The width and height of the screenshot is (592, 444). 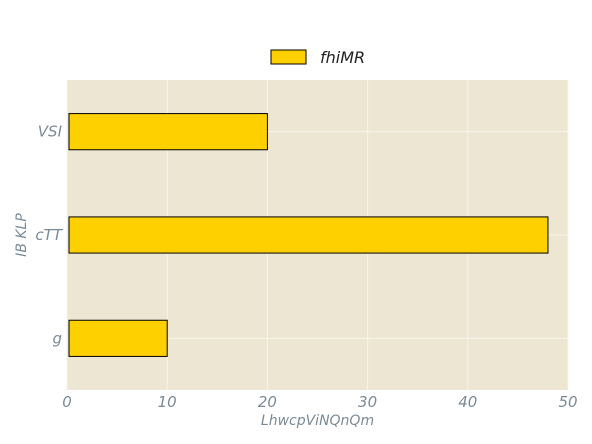 What do you see at coordinates (317, 421) in the screenshot?
I see `x-axis-title: LhwcpViNQnQm` at bounding box center [317, 421].